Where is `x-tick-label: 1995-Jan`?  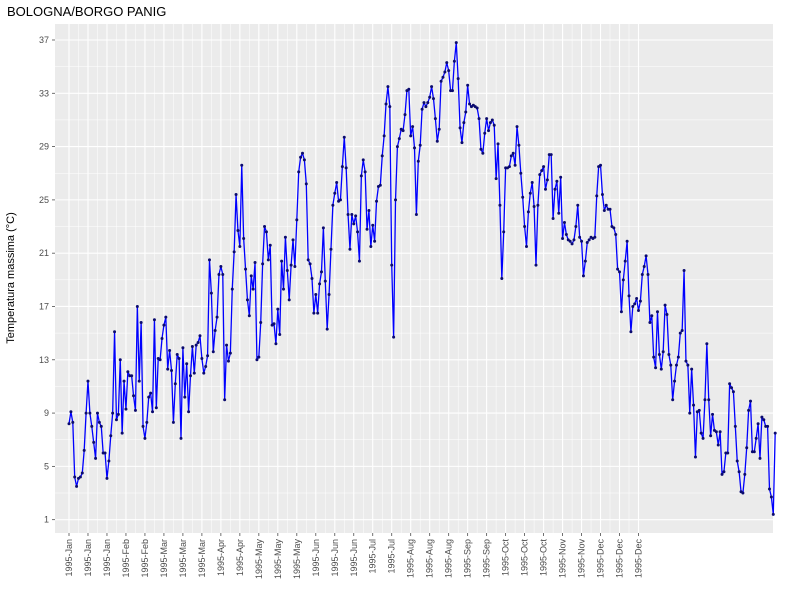
x-tick-label: 1995-Jan is located at coordinates (88, 558).